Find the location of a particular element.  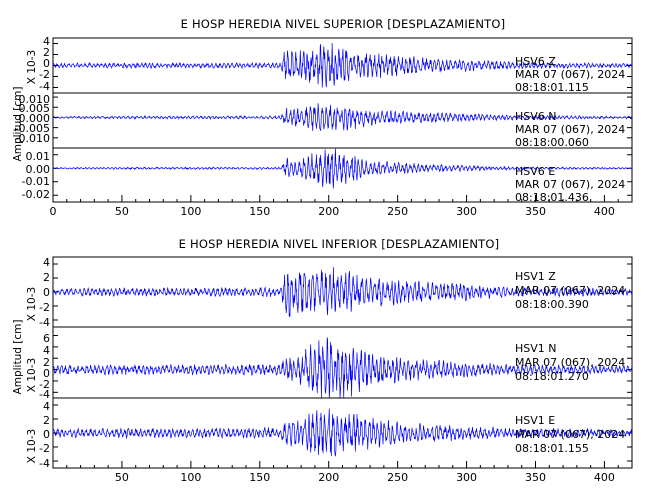

time-label: 08:18:01.436 is located at coordinates (552, 197).